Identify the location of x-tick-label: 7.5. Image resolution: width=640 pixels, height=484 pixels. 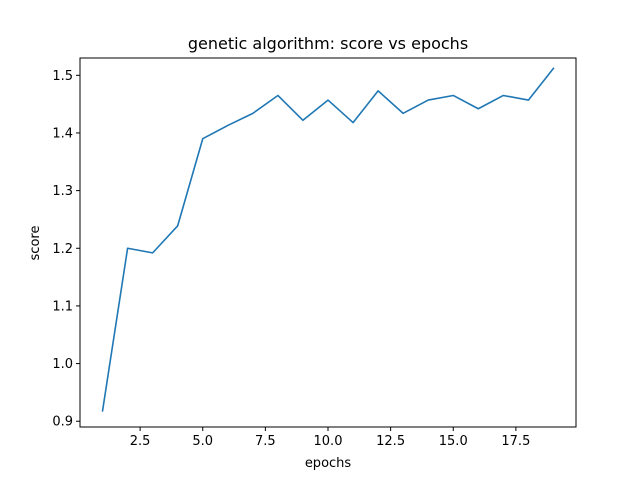
(265, 441).